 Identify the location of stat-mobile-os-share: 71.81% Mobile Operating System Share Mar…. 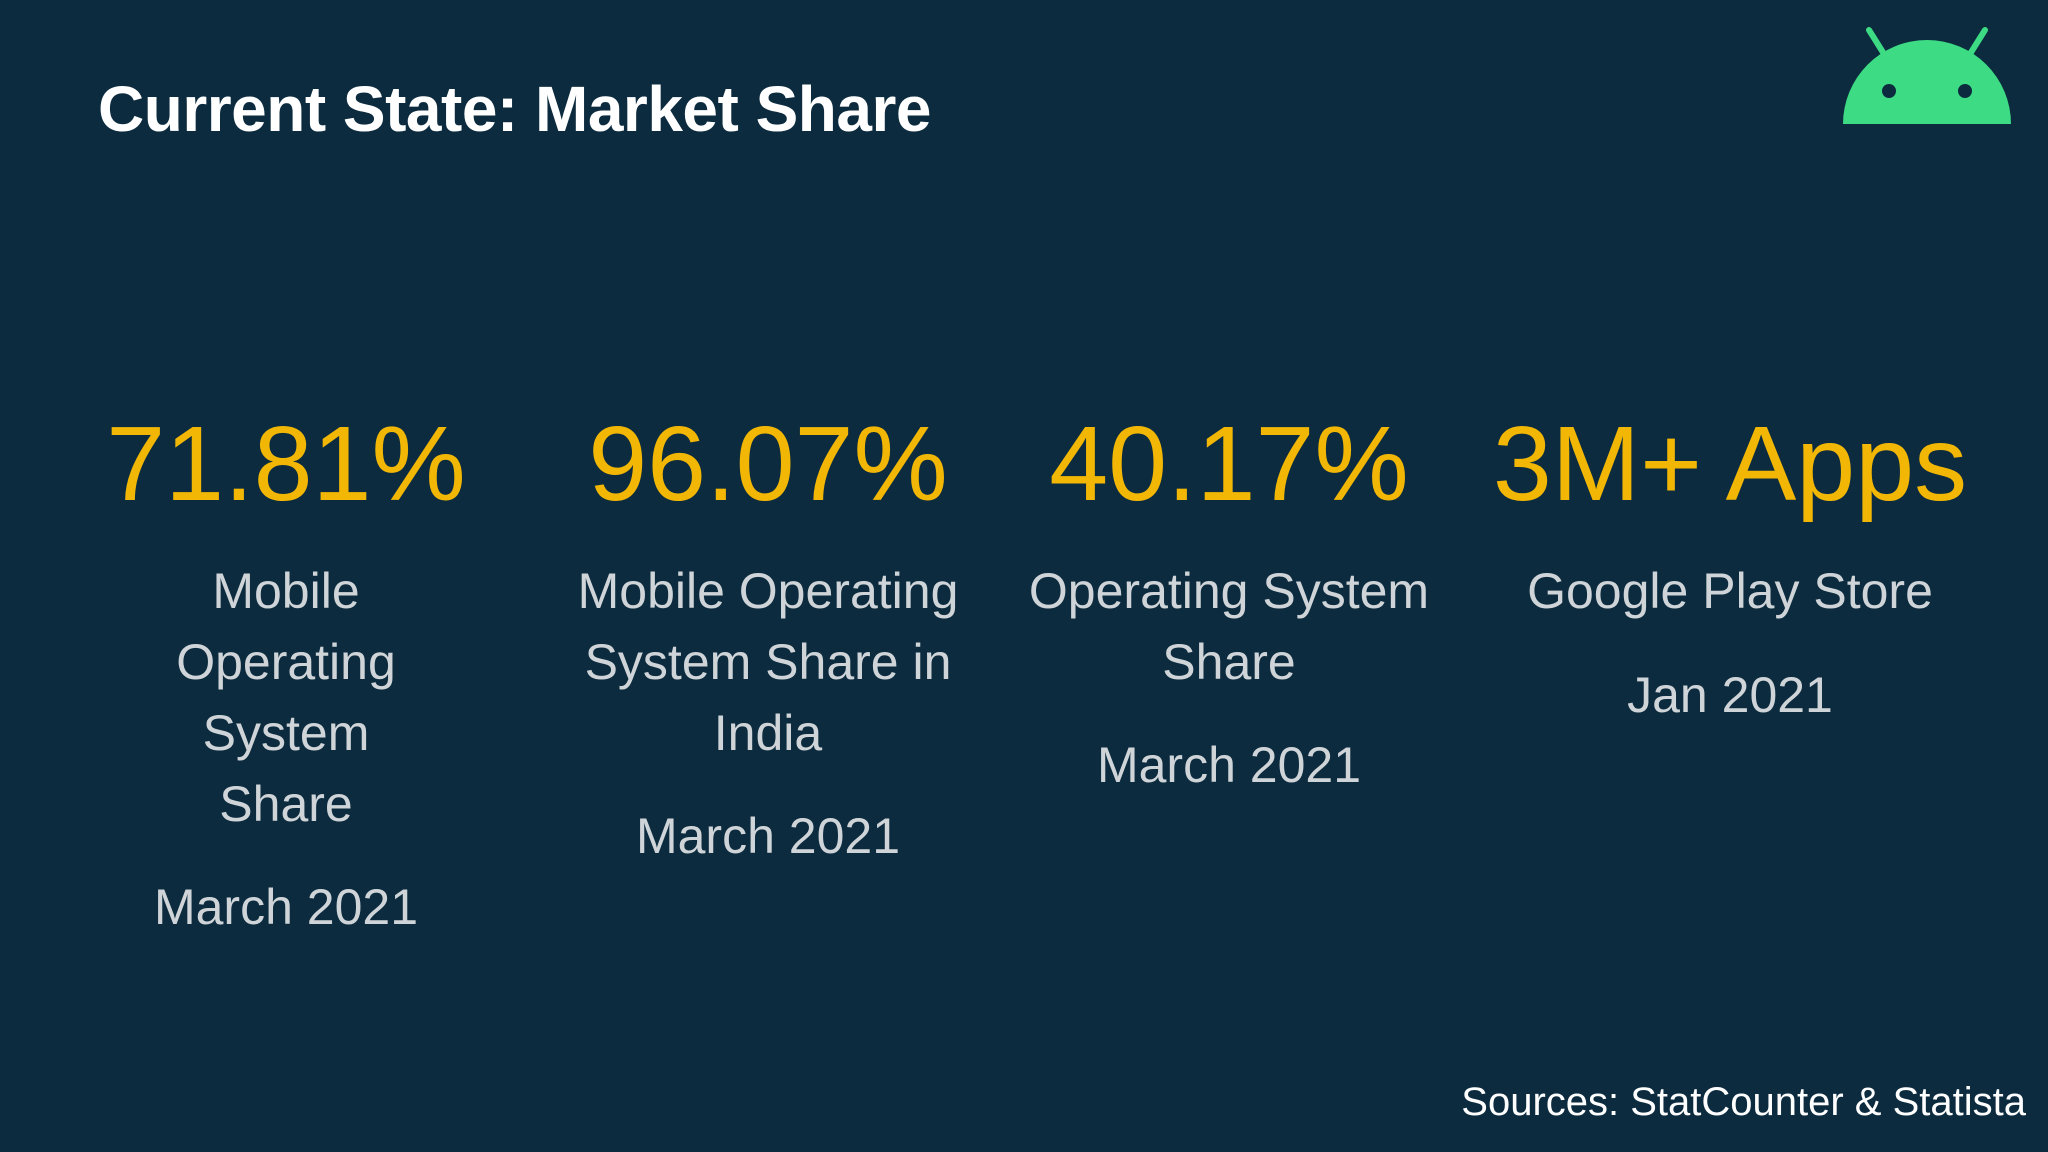
(286, 672).